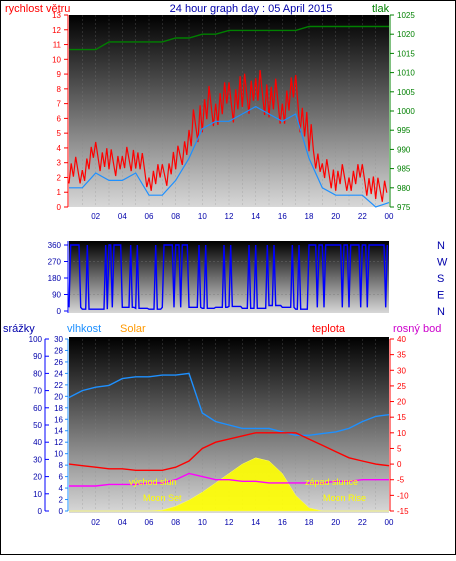 Image resolution: width=456 pixels, height=561 pixels. I want to click on compass-label: W, so click(442, 263).